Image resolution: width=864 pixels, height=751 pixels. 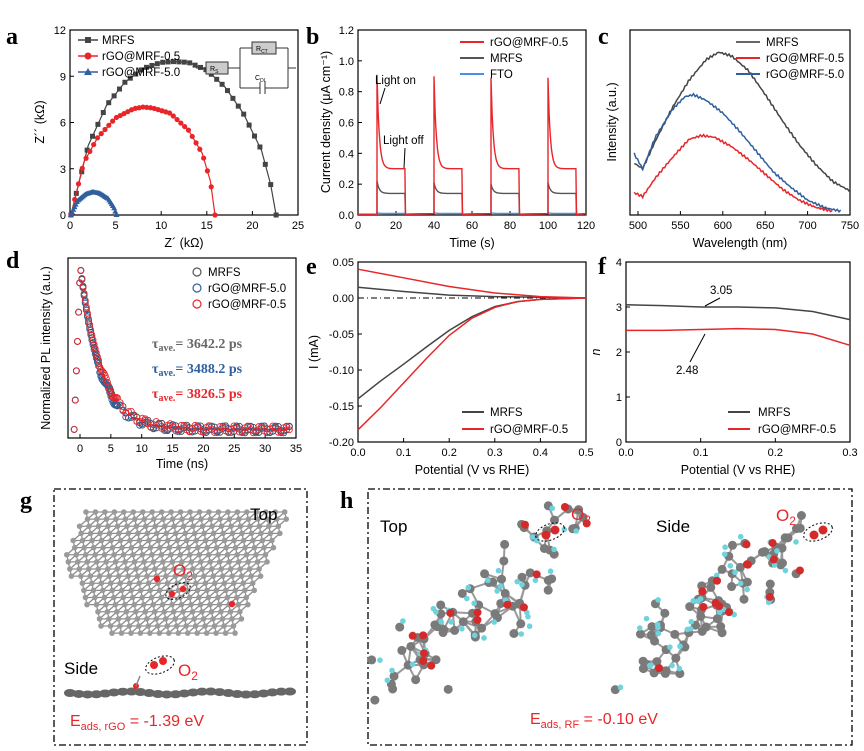 What do you see at coordinates (619, 398) in the screenshot?
I see `y-tick-label: 1` at bounding box center [619, 398].